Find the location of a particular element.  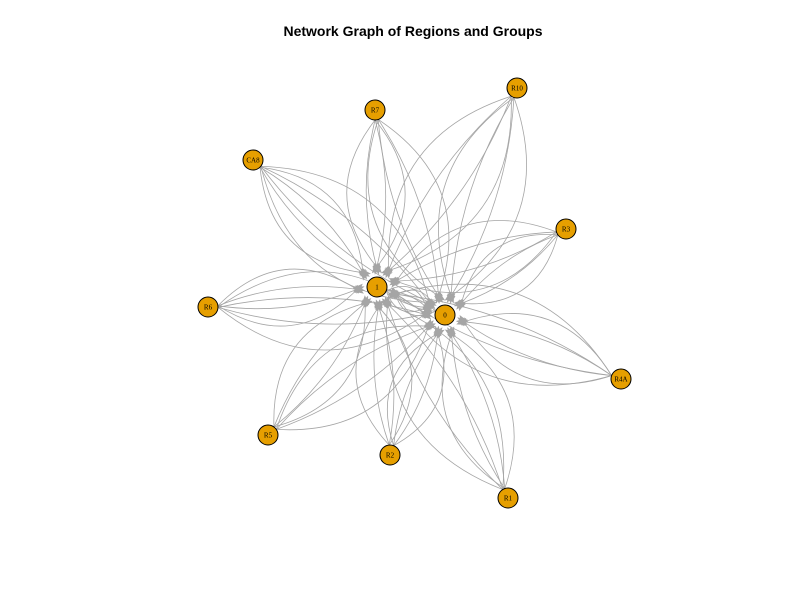

node-label-R10: R10 is located at coordinates (517, 89).